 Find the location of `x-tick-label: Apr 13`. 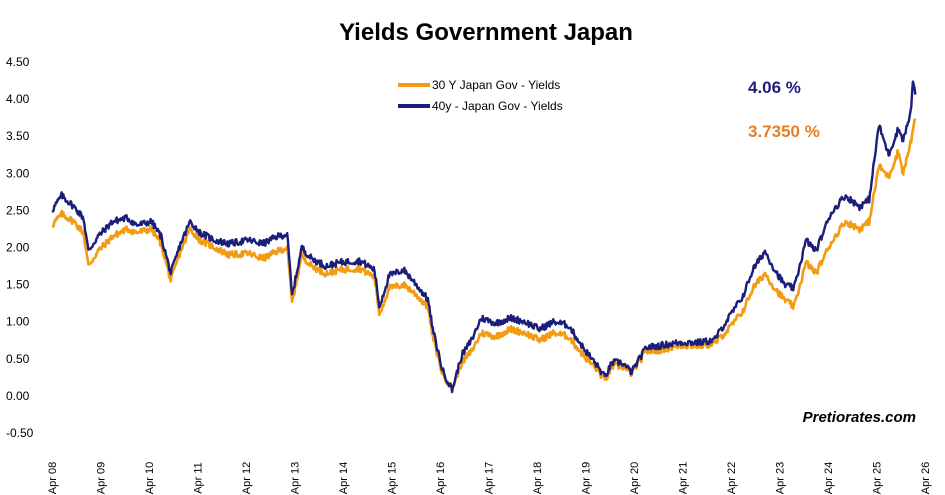

x-tick-label: Apr 13 is located at coordinates (296, 478).